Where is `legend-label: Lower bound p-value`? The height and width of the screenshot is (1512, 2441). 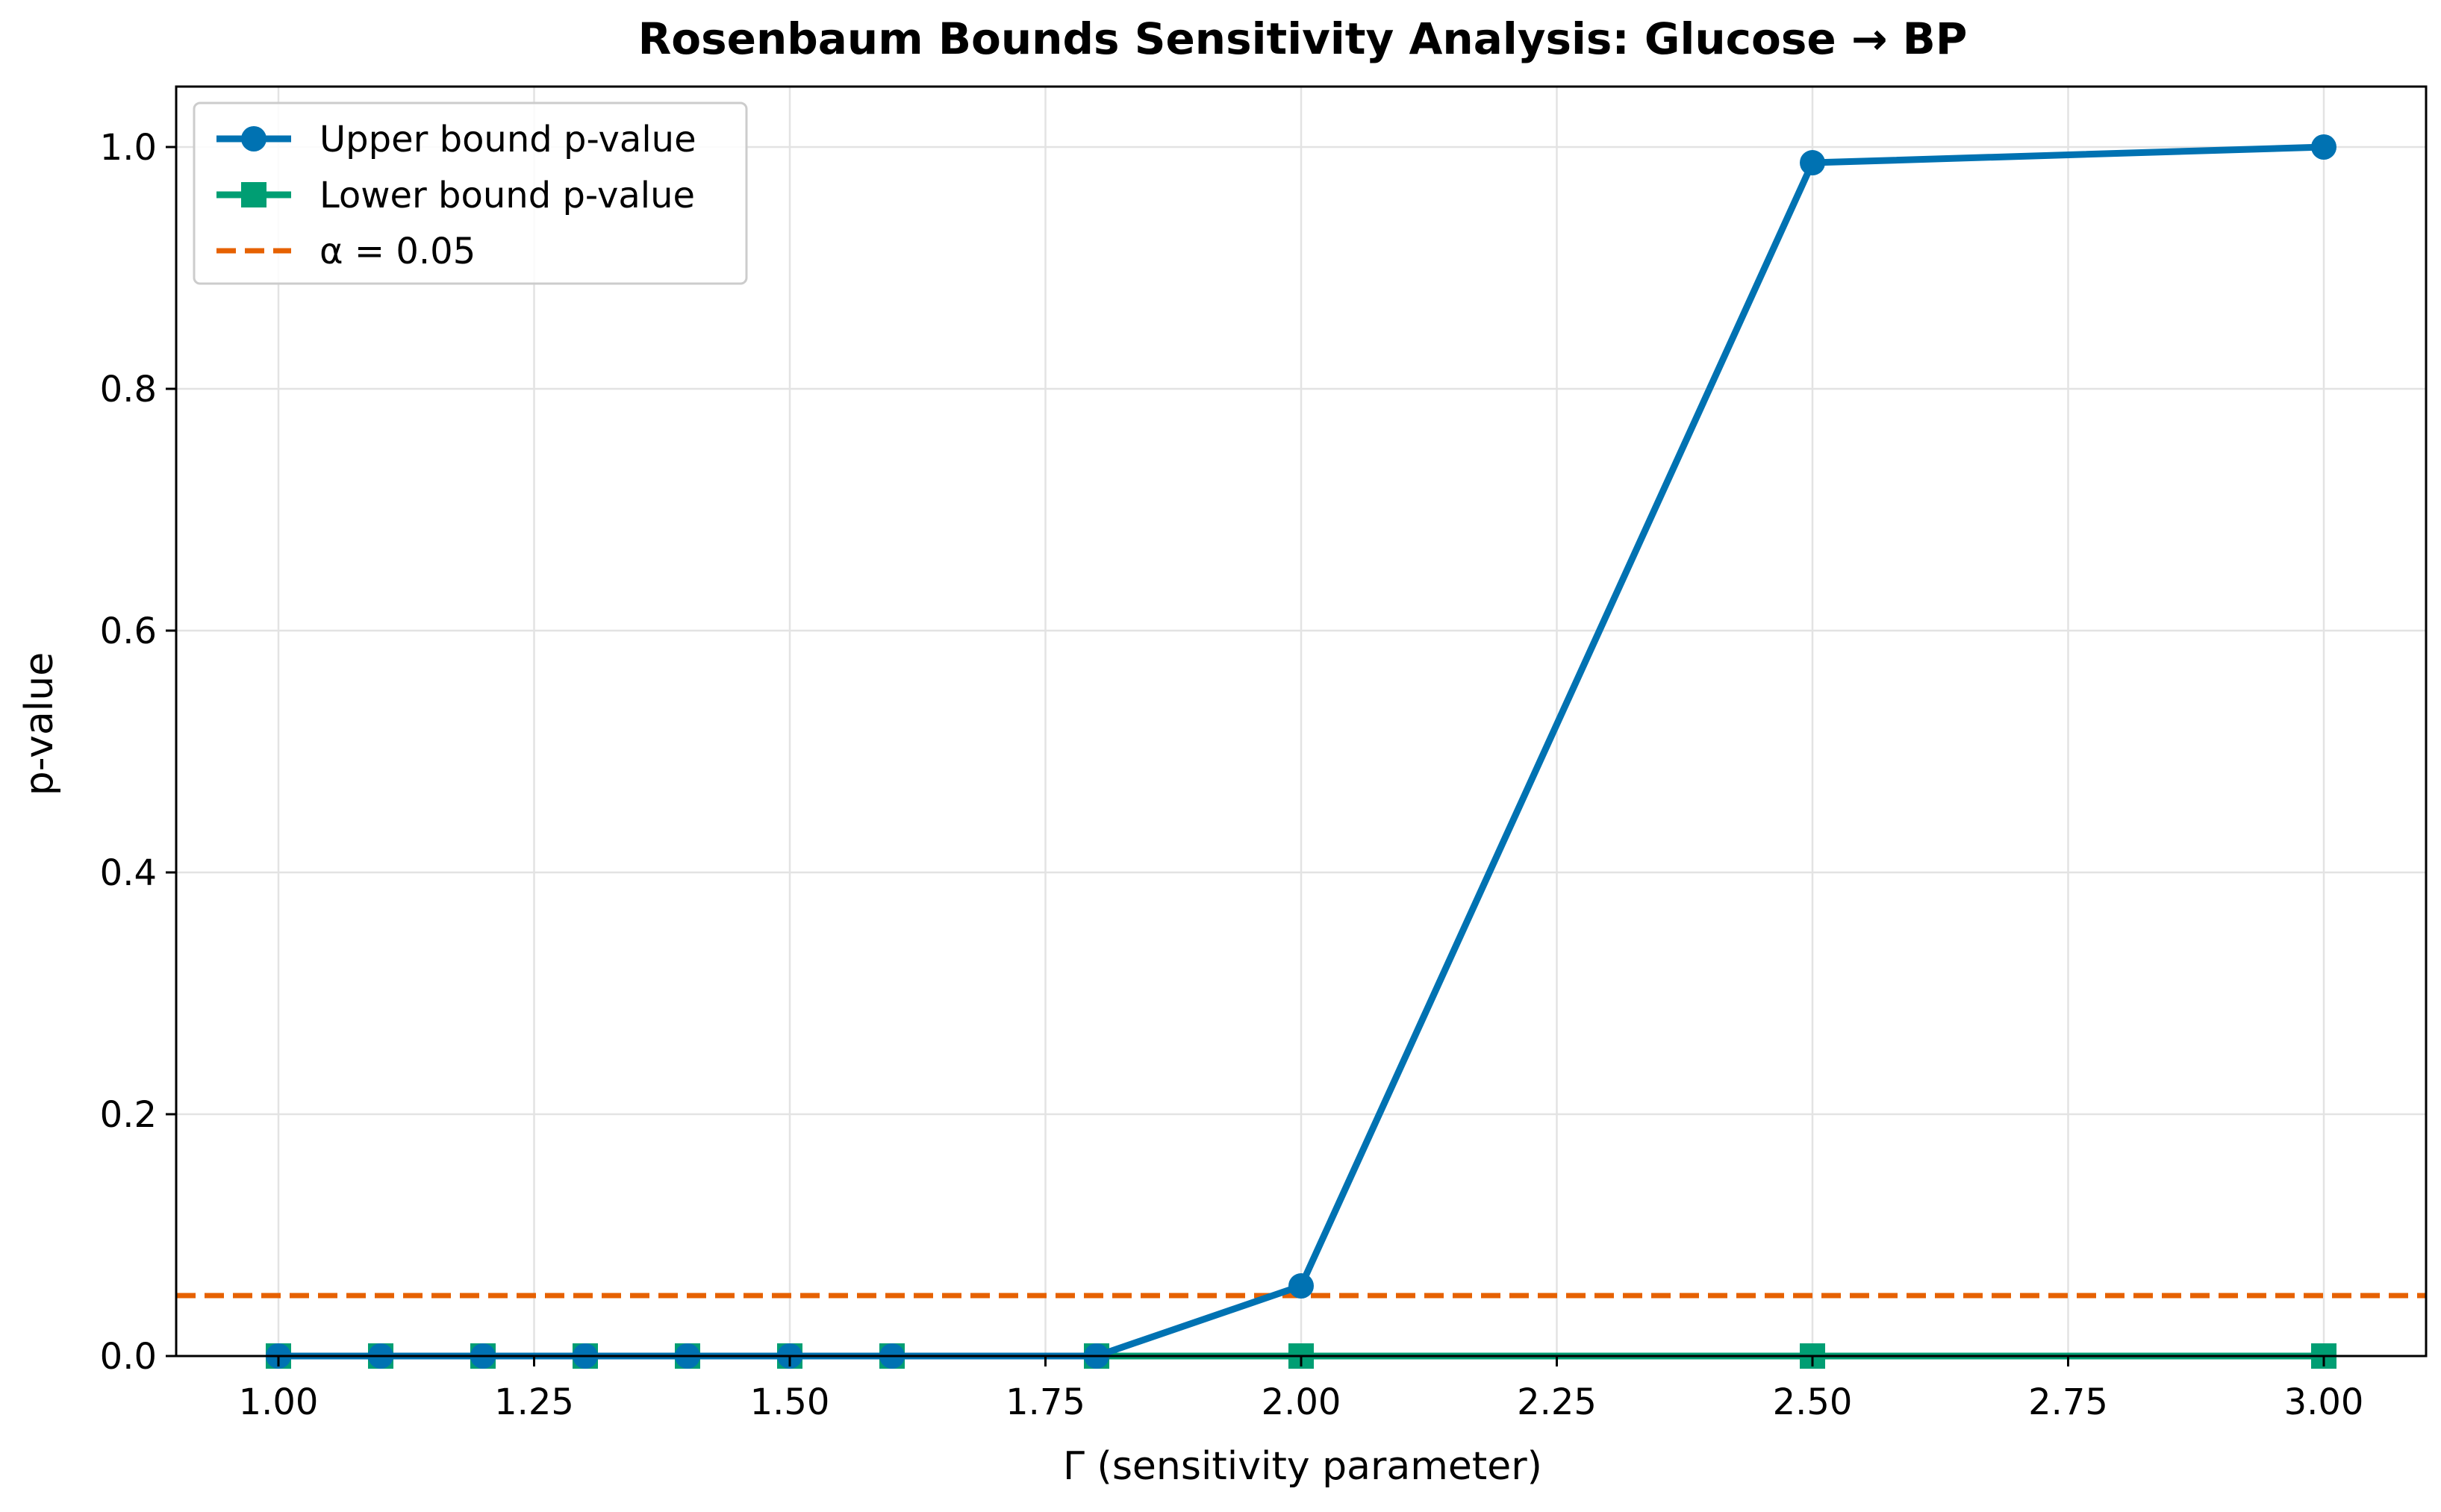
legend-label: Lower bound p-value is located at coordinates (507, 195).